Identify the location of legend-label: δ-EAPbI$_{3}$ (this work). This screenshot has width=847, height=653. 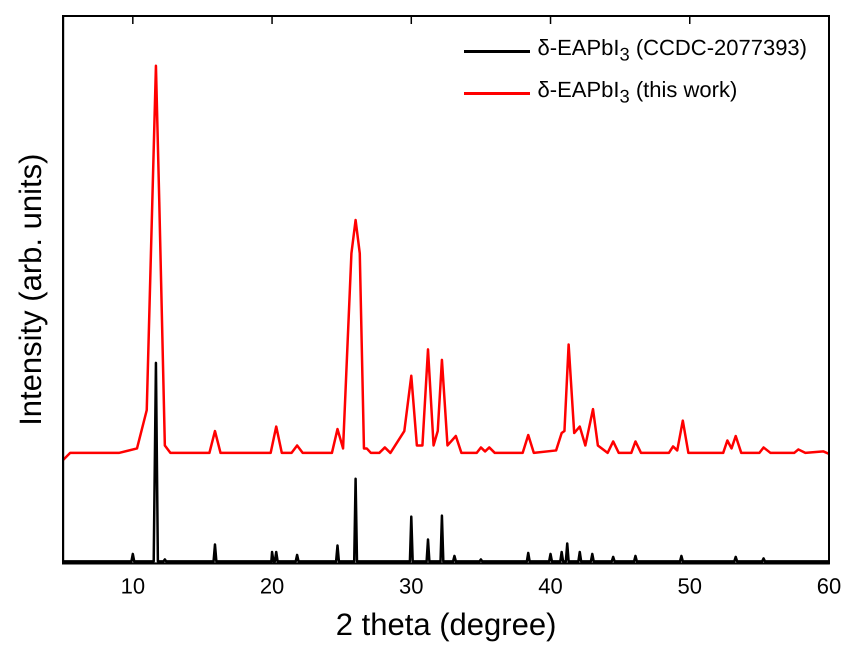
(638, 92).